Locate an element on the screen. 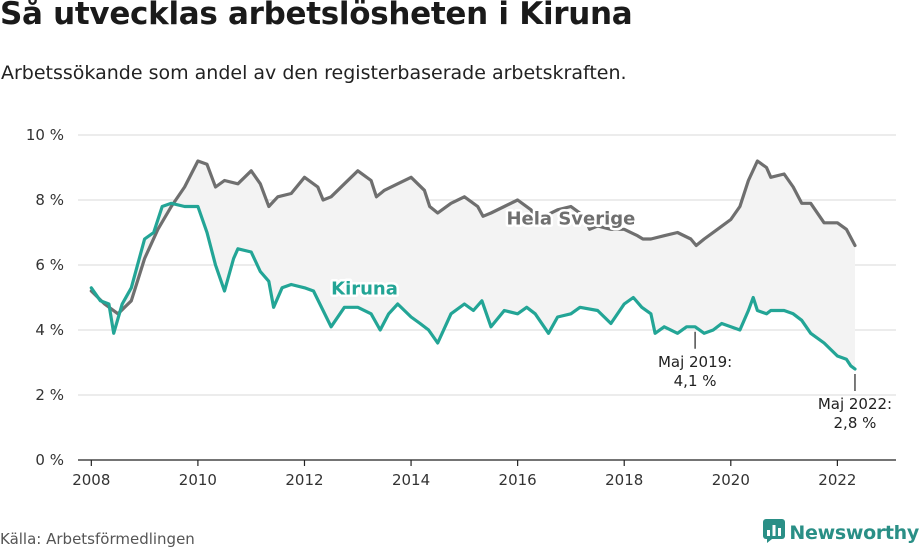  chart-title: Så utvecklas arbetslösheten i Kiruna is located at coordinates (316, 16).